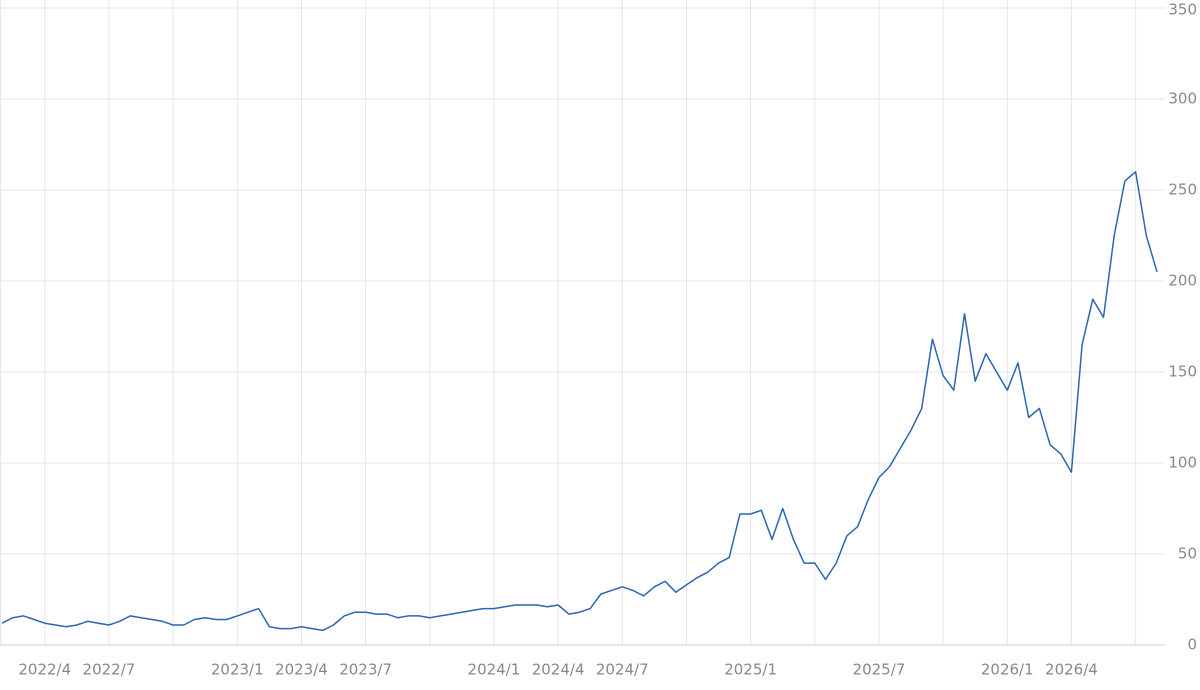  What do you see at coordinates (1182, 190) in the screenshot?
I see `y-tick-label: 250` at bounding box center [1182, 190].